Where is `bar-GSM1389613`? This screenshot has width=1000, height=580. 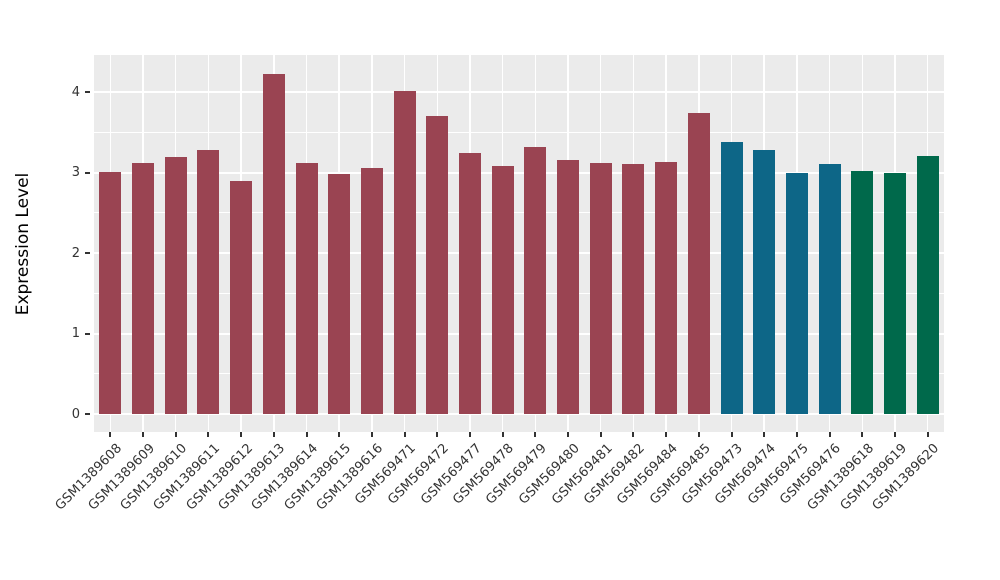
bar-GSM1389613 is located at coordinates (273, 244).